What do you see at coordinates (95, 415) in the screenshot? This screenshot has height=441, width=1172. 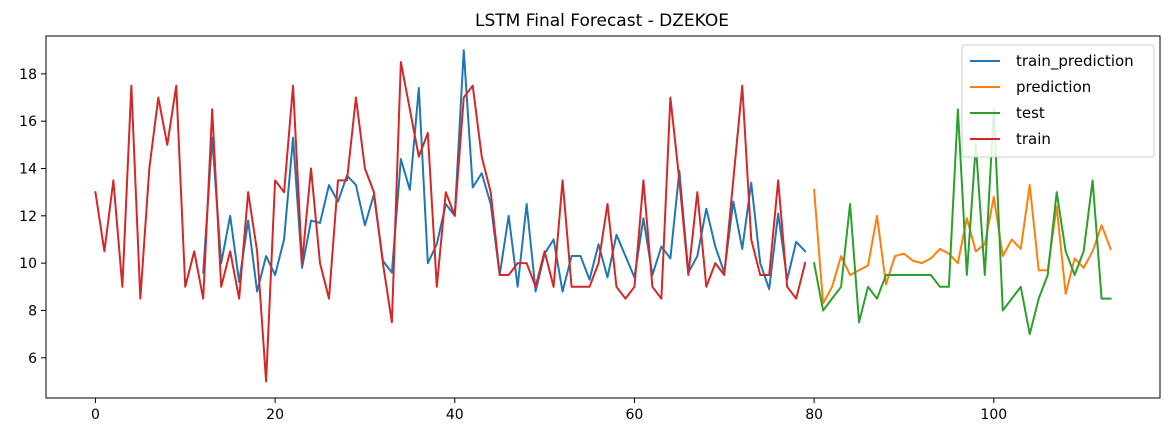 I see `x-tick-label: 0` at bounding box center [95, 415].